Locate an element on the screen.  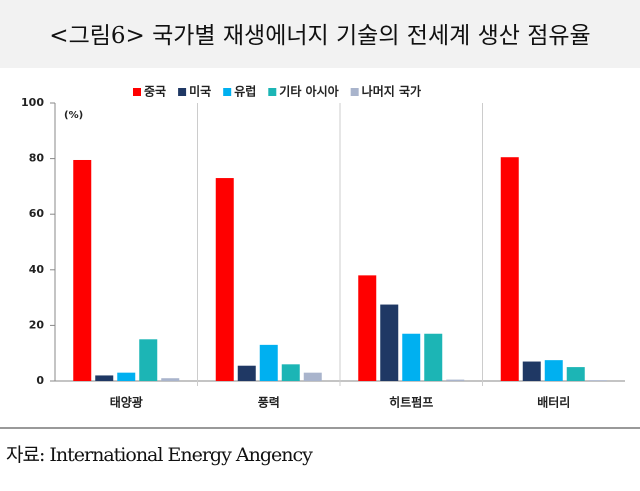
legend-label: 유럽 is located at coordinates (245, 92).